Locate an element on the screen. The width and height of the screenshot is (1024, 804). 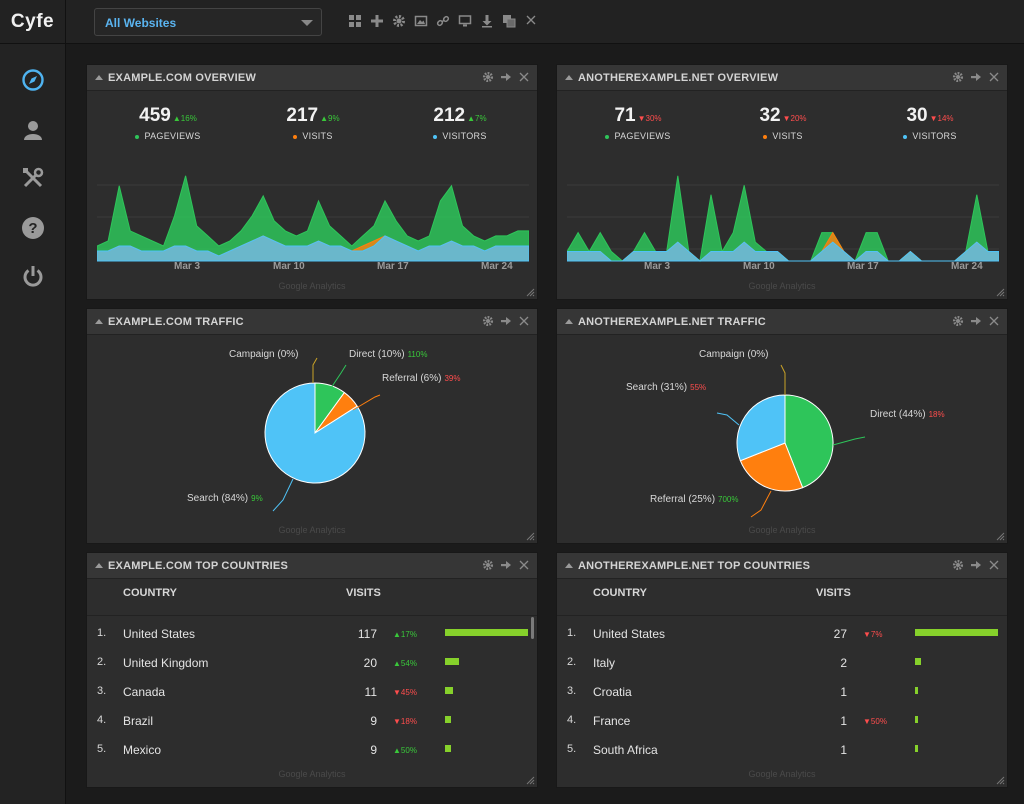
pie-label-referral: Referral (25%) 700% is located at coordinates (694, 499).